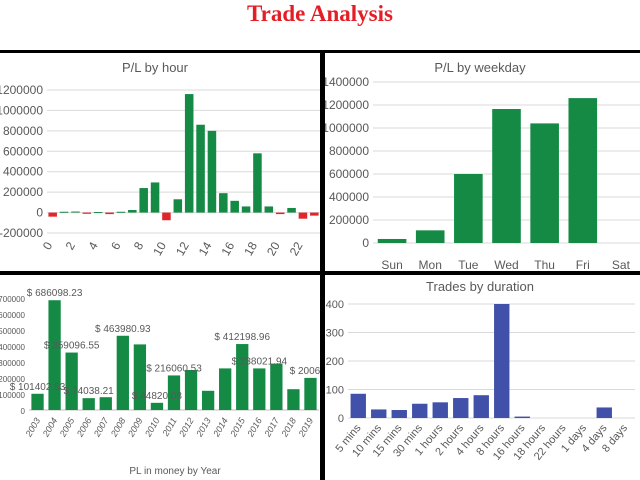  Describe the element at coordinates (238, 427) in the screenshot. I see `x-tick-label: 2015` at that location.